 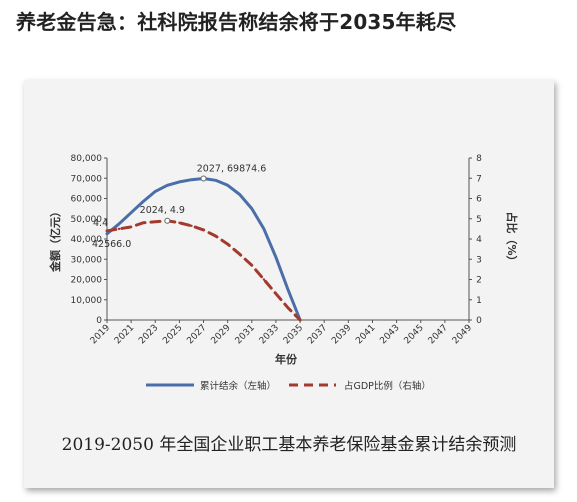 I want to click on x-tick-label: 2023, so click(x=148, y=334).